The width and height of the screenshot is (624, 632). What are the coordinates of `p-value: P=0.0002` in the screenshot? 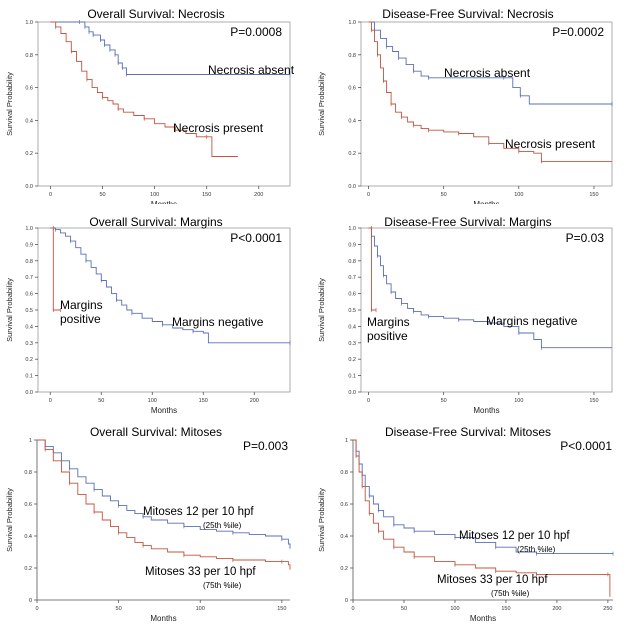 It's located at (578, 32).